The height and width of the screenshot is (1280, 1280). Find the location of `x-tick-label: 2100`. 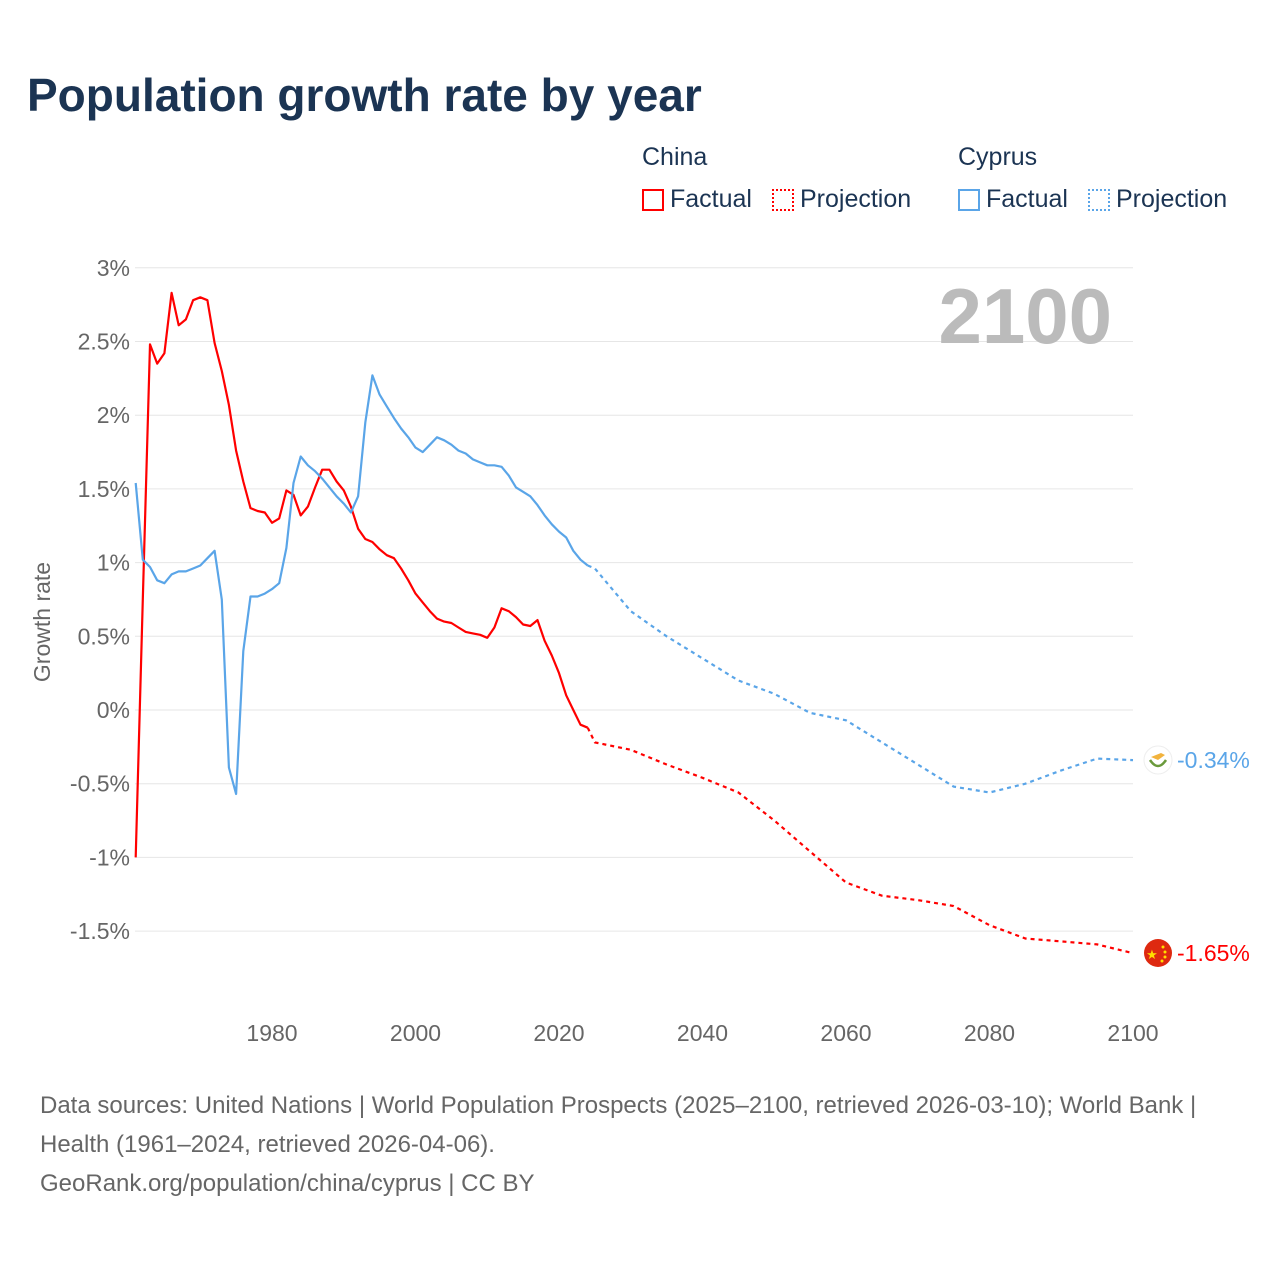

x-tick-label: 2100 is located at coordinates (1132, 1033).